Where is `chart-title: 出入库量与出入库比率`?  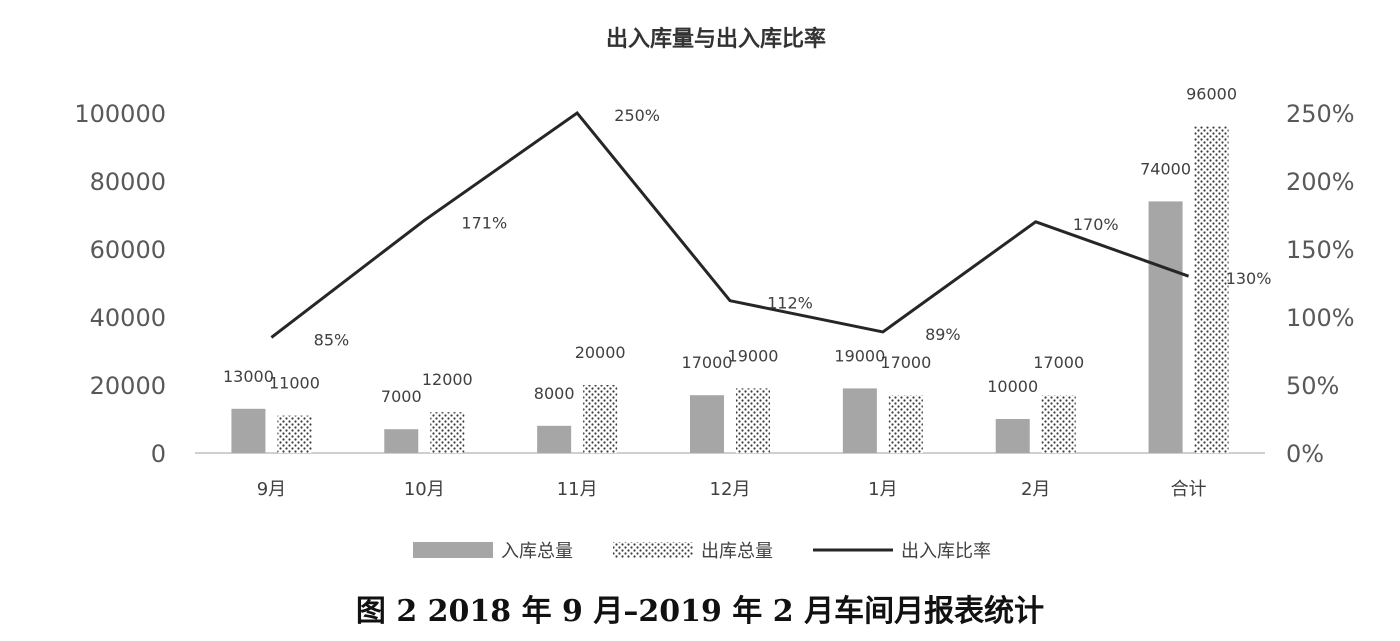 chart-title: 出入库量与出入库比率 is located at coordinates (716, 39).